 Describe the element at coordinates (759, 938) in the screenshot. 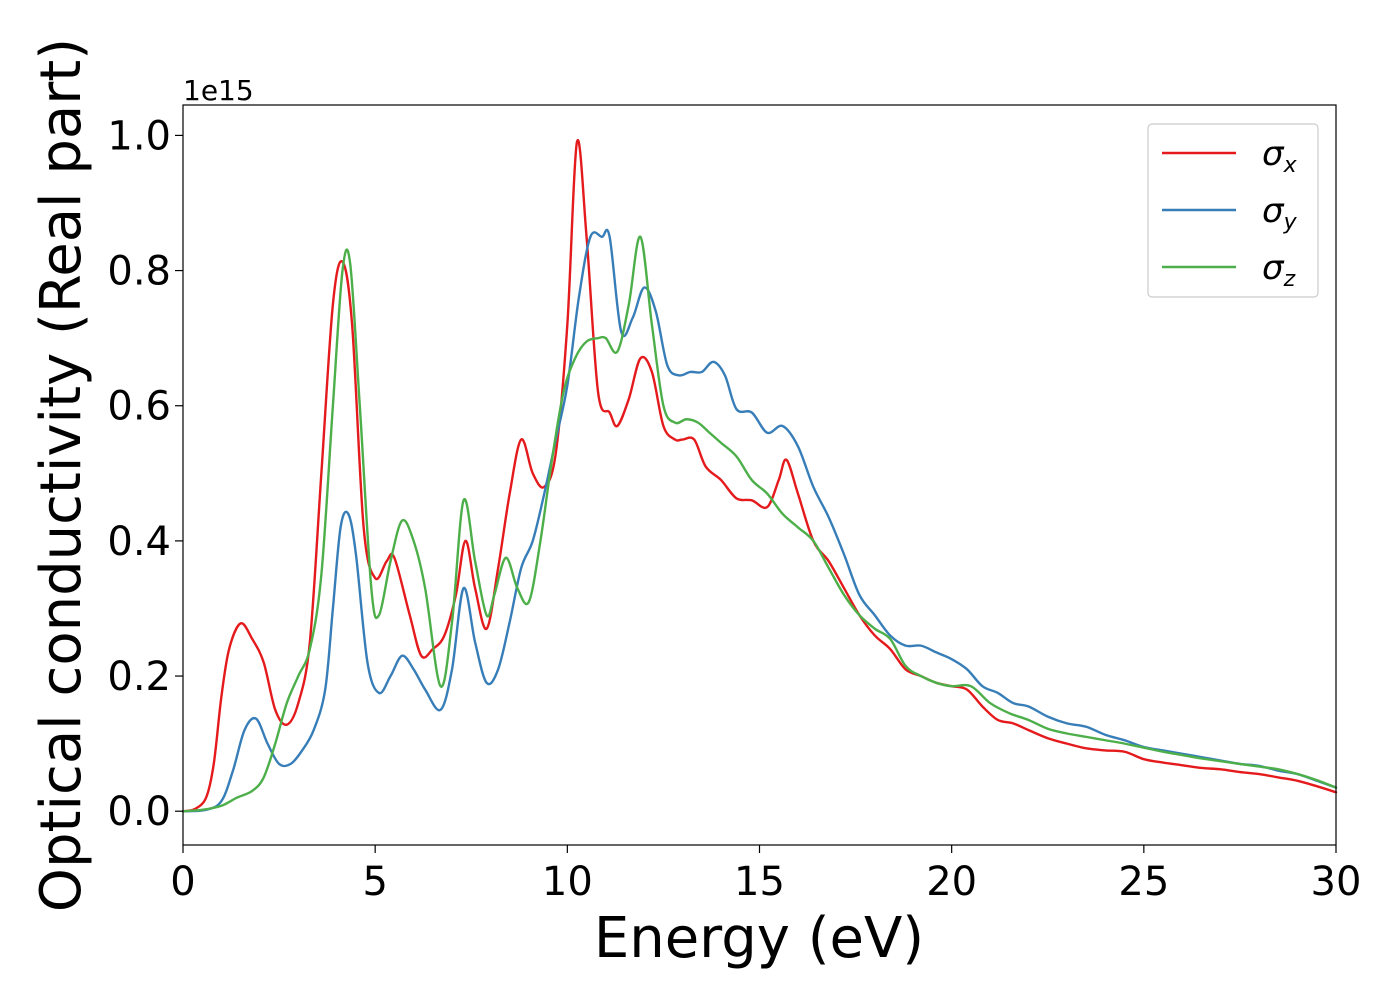

I see `x-axis-title: Energy (eV)` at that location.